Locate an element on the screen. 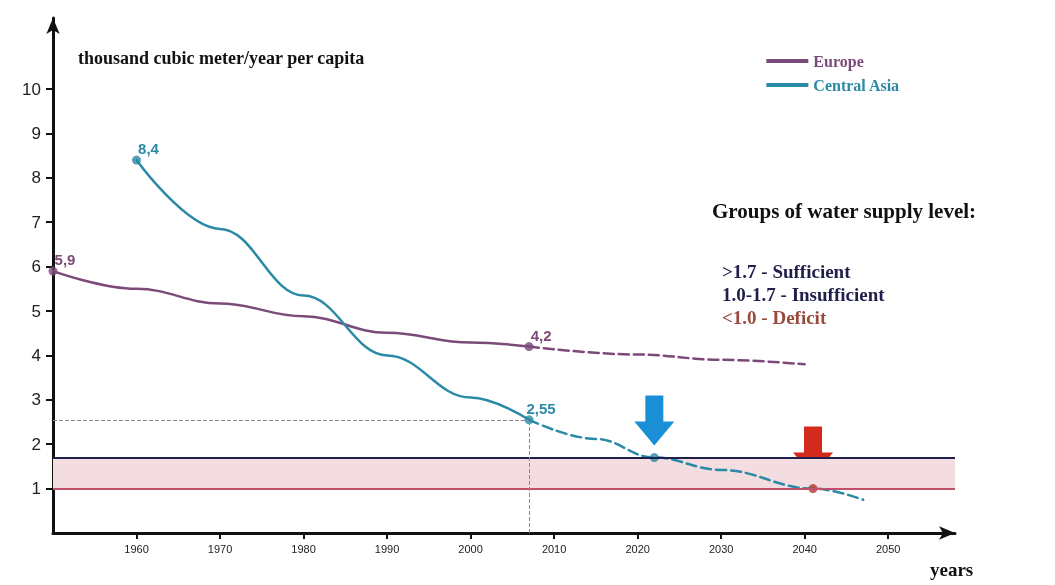 This screenshot has height=585, width=1055. x-tick-label: 2010 is located at coordinates (554, 548).